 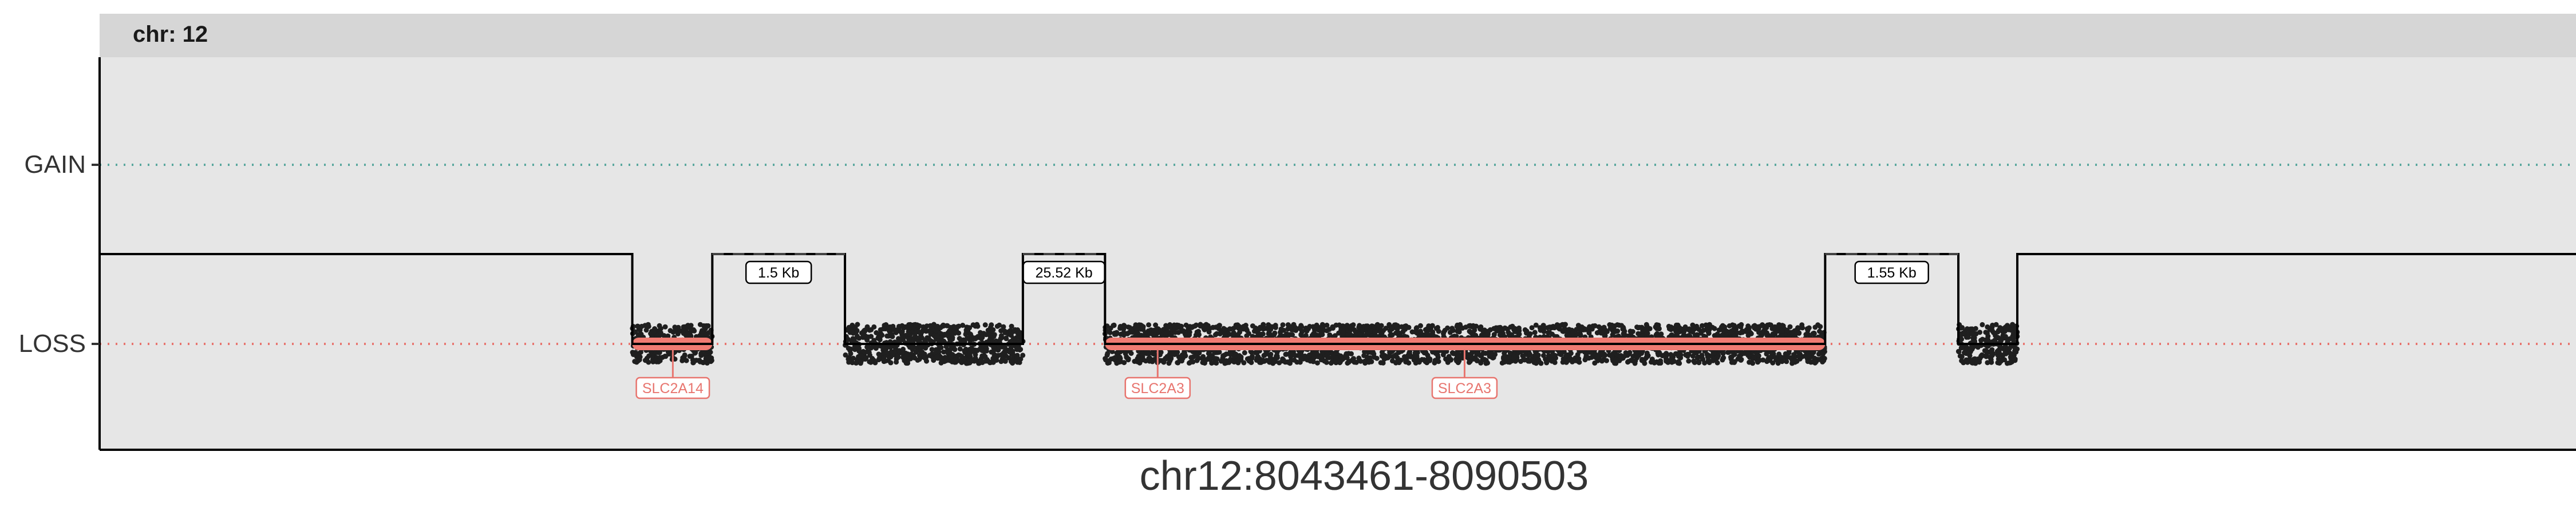 I want to click on facet-strip, so click(x=1338, y=35).